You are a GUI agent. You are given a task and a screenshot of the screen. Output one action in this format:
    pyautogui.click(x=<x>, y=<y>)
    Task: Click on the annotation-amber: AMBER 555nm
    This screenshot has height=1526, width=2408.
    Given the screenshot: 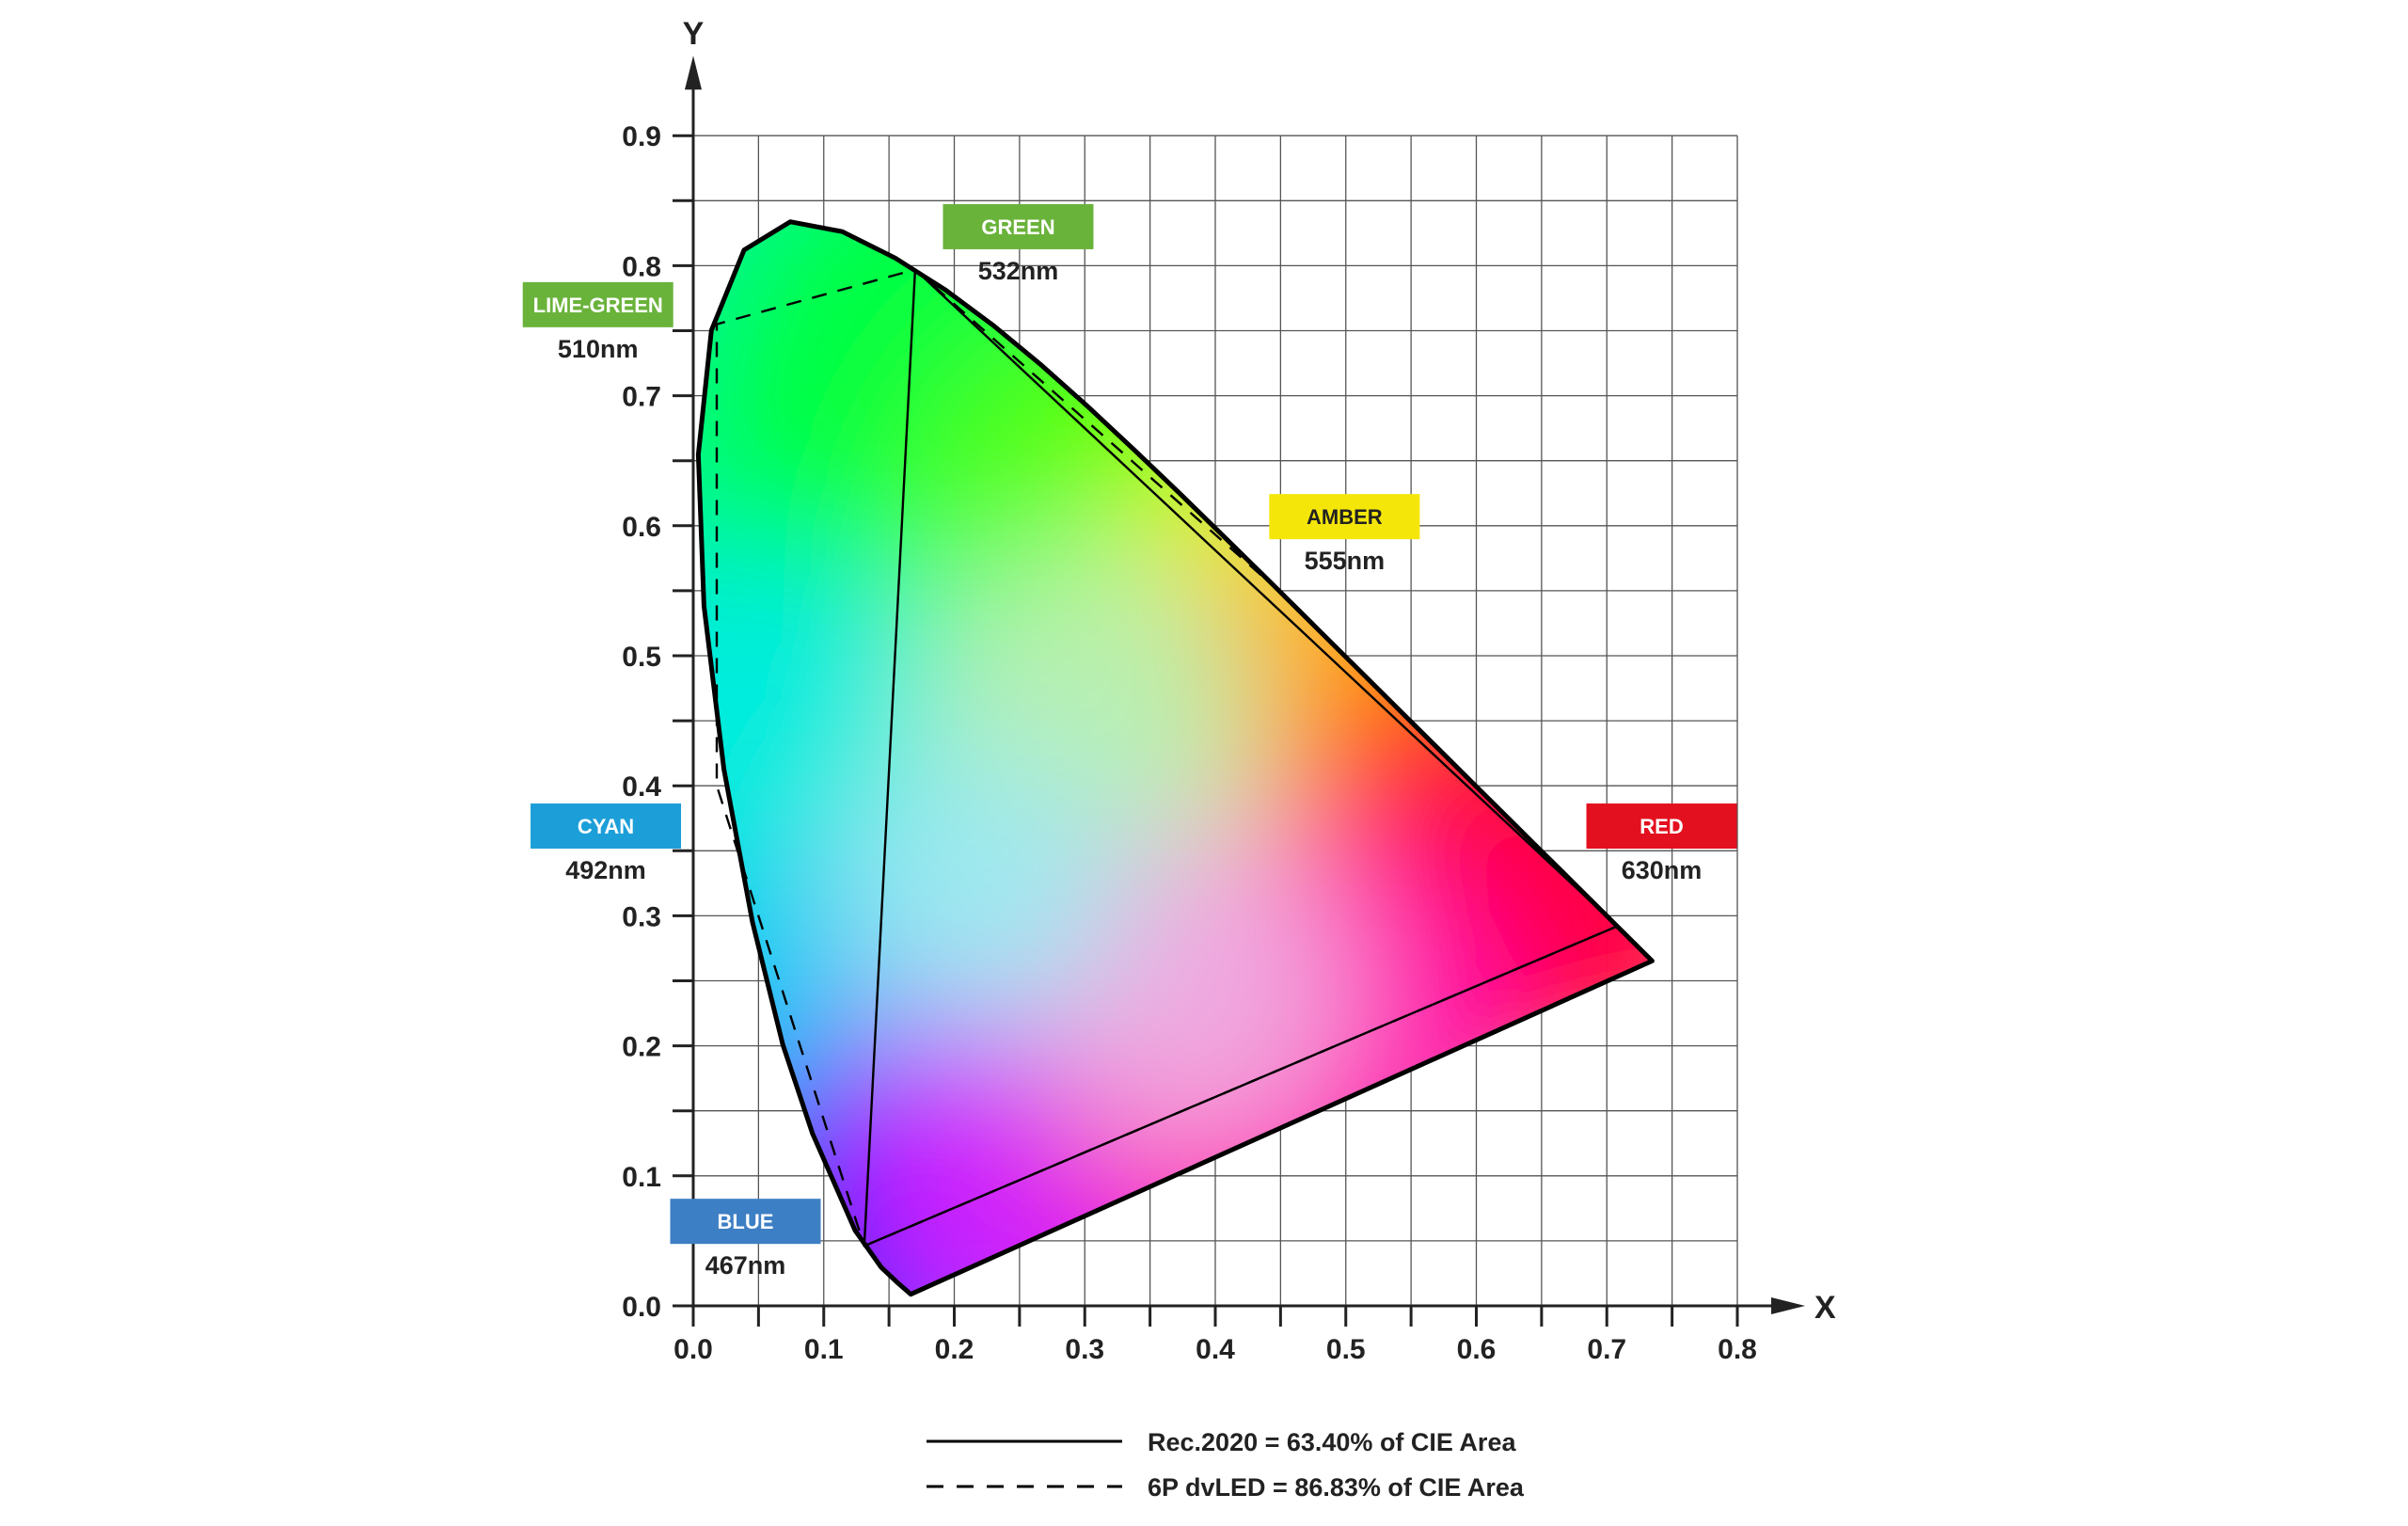 What is the action you would take?
    pyautogui.click(x=1345, y=534)
    